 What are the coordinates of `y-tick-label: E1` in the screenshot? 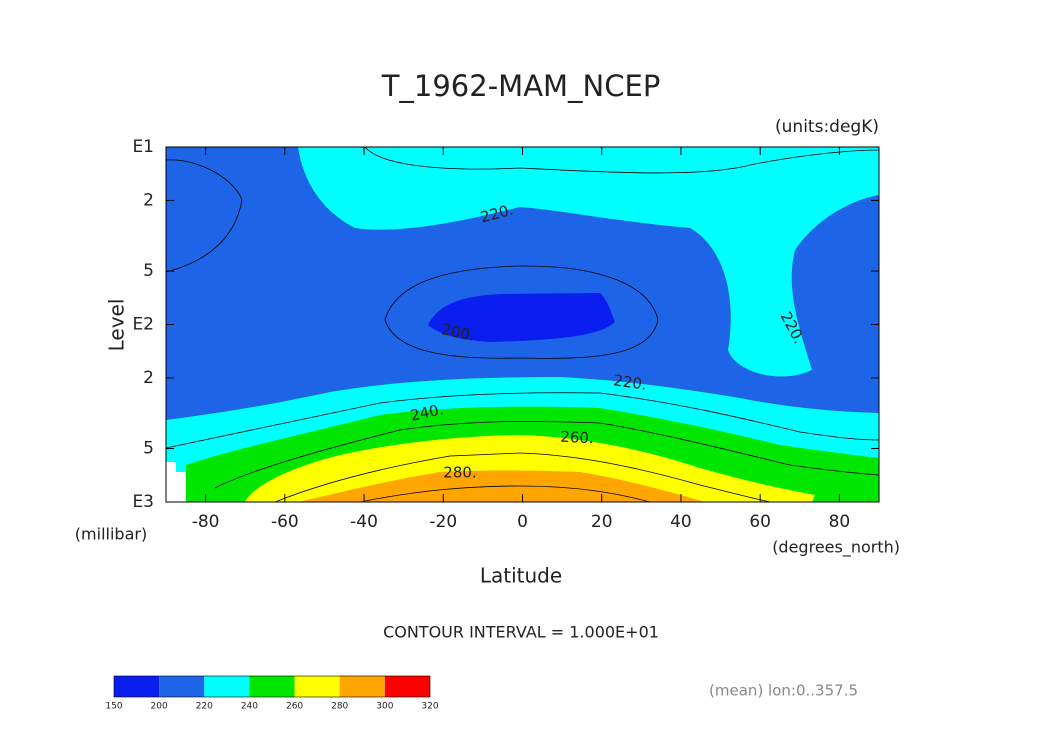 It's located at (143, 147).